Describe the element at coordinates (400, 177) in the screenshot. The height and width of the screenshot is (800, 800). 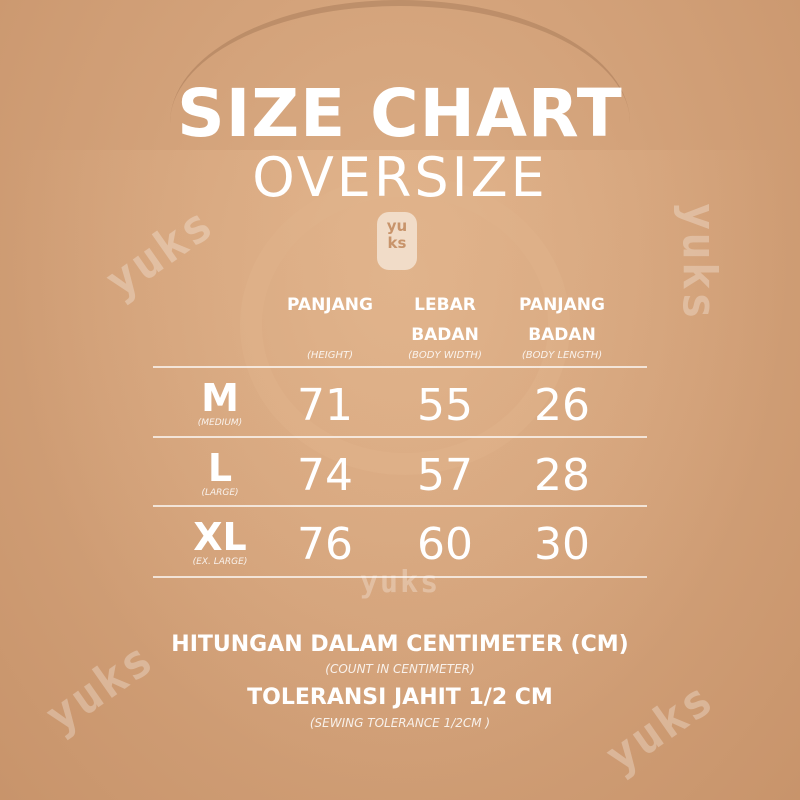
I see `page-subtitle: OVERSIZE` at that location.